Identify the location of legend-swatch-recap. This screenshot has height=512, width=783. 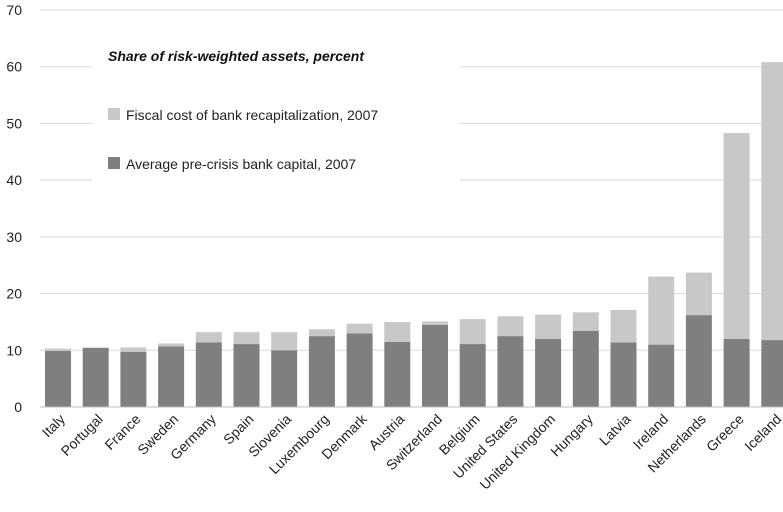
(114, 114).